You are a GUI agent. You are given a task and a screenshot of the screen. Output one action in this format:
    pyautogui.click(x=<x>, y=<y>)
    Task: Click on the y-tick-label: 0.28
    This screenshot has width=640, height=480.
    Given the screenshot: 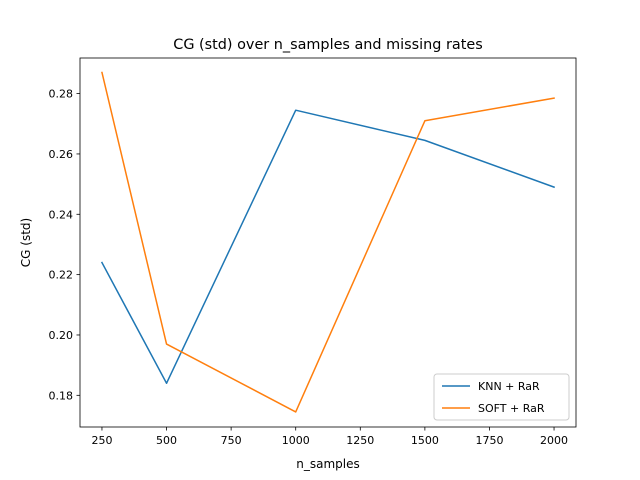 What is the action you would take?
    pyautogui.click(x=61, y=94)
    